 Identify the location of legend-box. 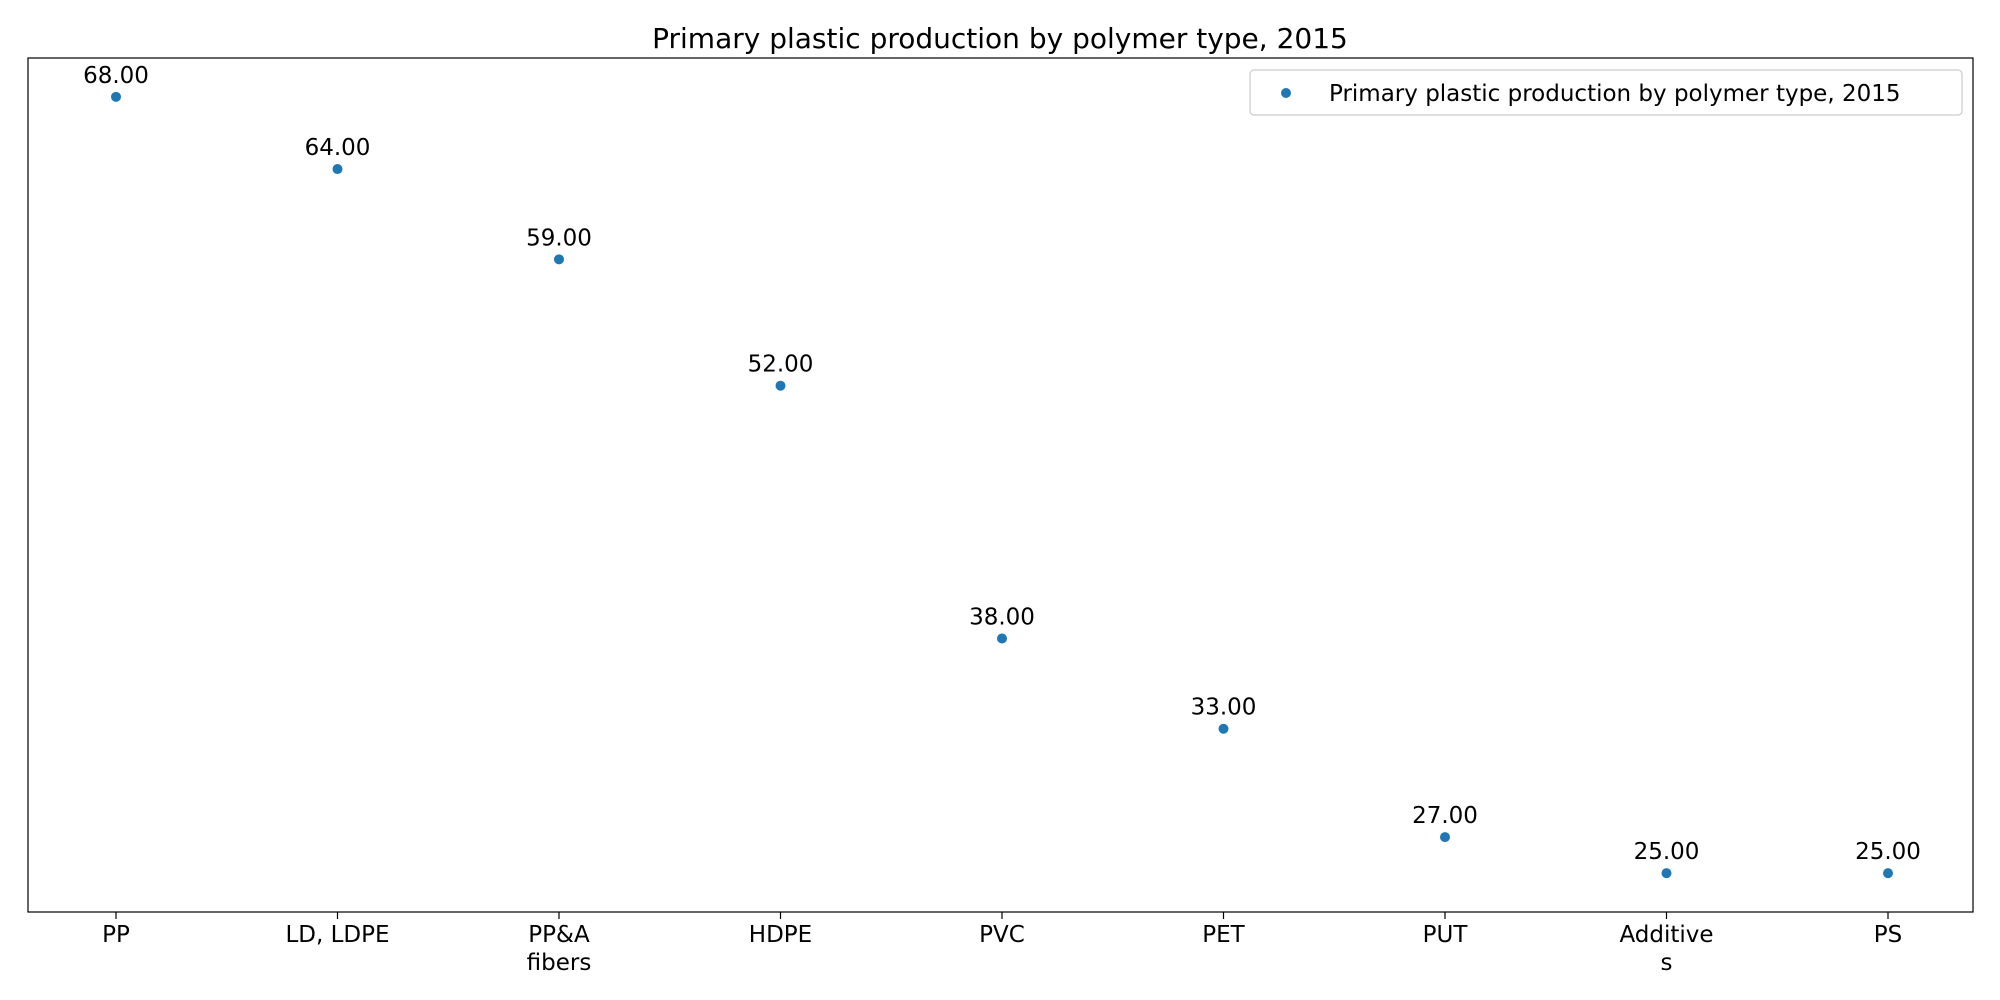
(1606, 92).